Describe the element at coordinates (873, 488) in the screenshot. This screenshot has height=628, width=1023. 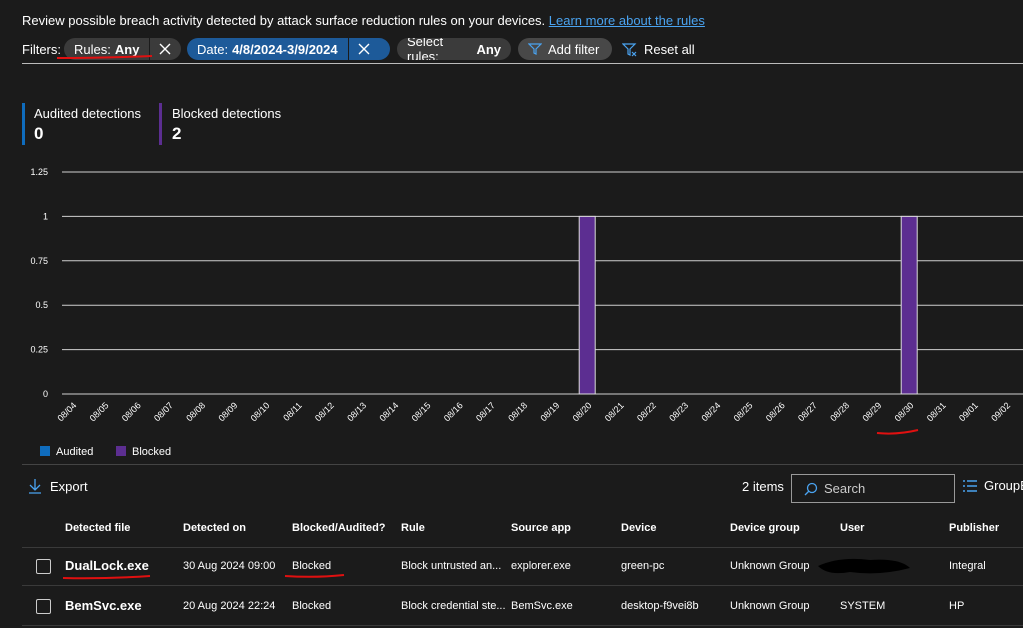
I see `search-box: Search` at that location.